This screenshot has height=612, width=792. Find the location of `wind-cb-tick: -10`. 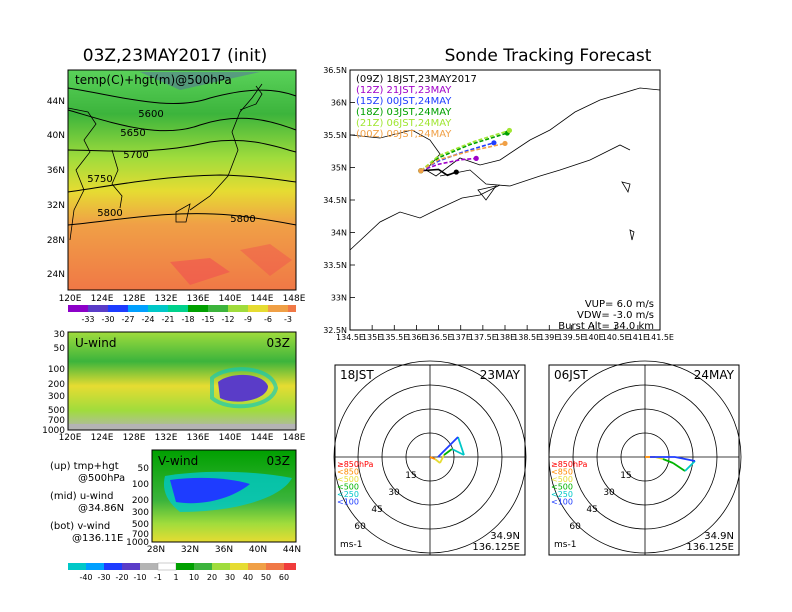

wind-cb-tick: -10 is located at coordinates (139, 577).